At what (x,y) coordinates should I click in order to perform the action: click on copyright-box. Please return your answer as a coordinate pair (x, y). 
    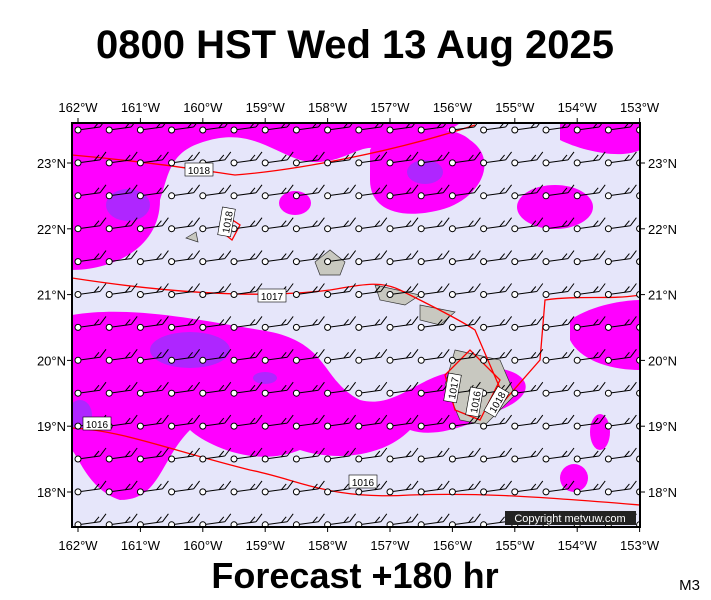
    Looking at the image, I should click on (570, 518).